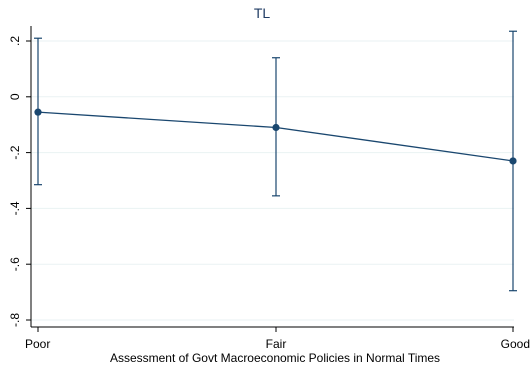 The height and width of the screenshot is (369, 531). What do you see at coordinates (37, 344) in the screenshot?
I see `x-tick-label: Poor` at bounding box center [37, 344].